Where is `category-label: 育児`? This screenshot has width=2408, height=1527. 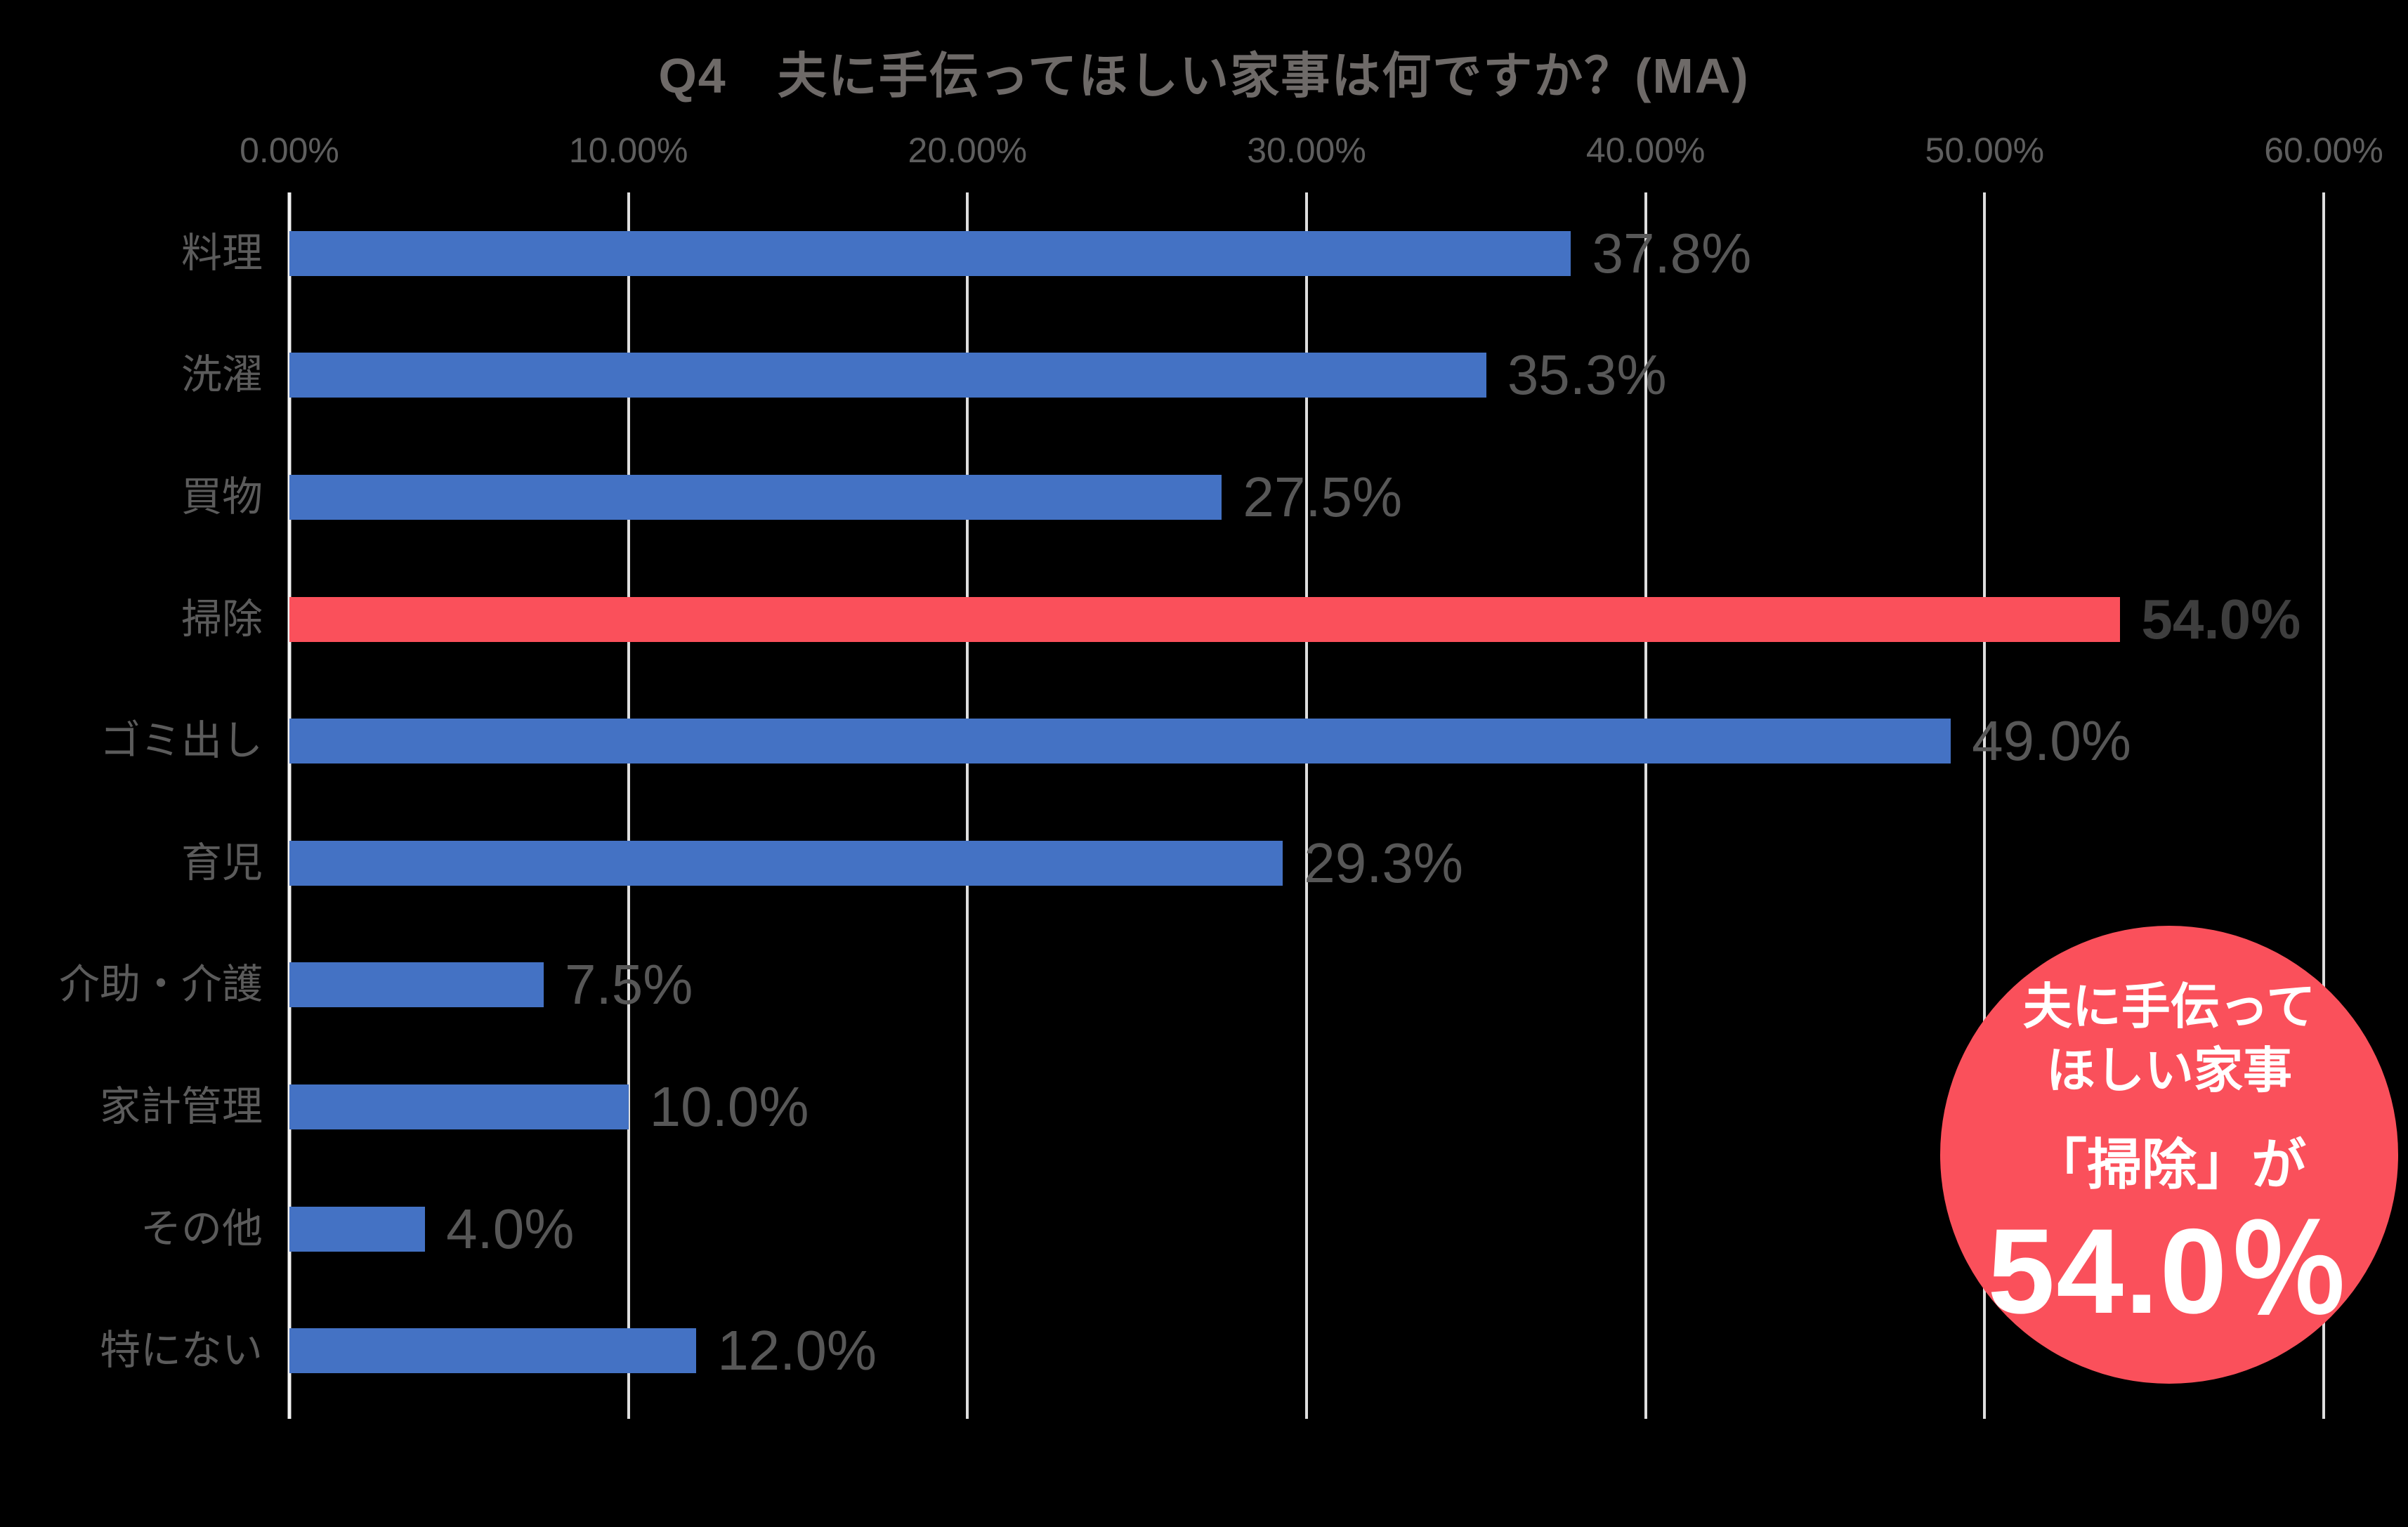
category-label: 育児 is located at coordinates (222, 862).